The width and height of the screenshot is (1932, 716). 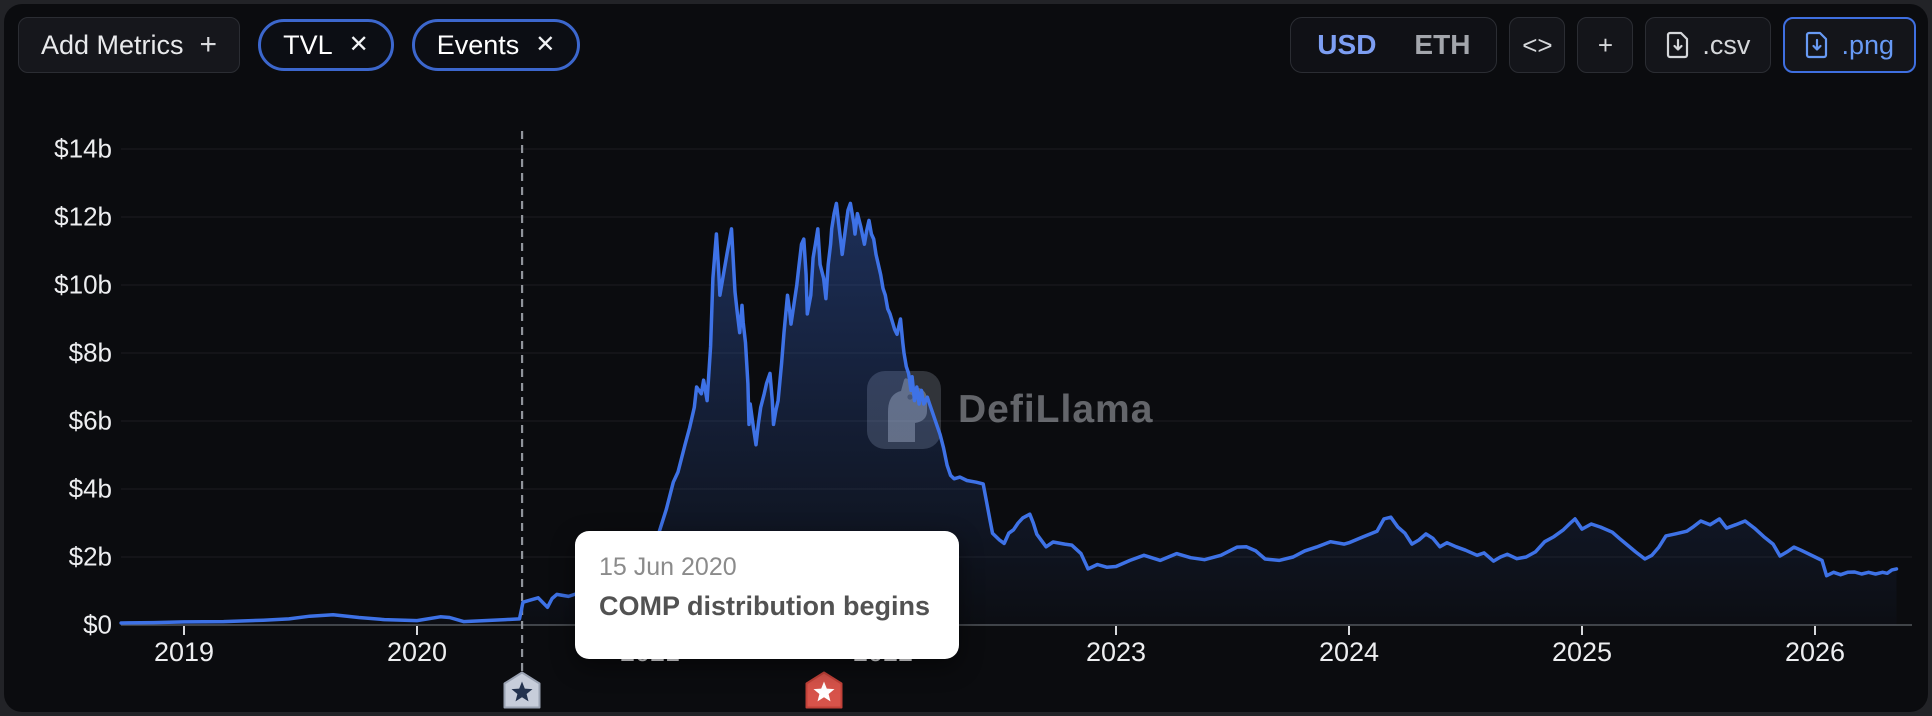 I want to click on x-axis-tick-label: 2020, so click(x=417, y=652).